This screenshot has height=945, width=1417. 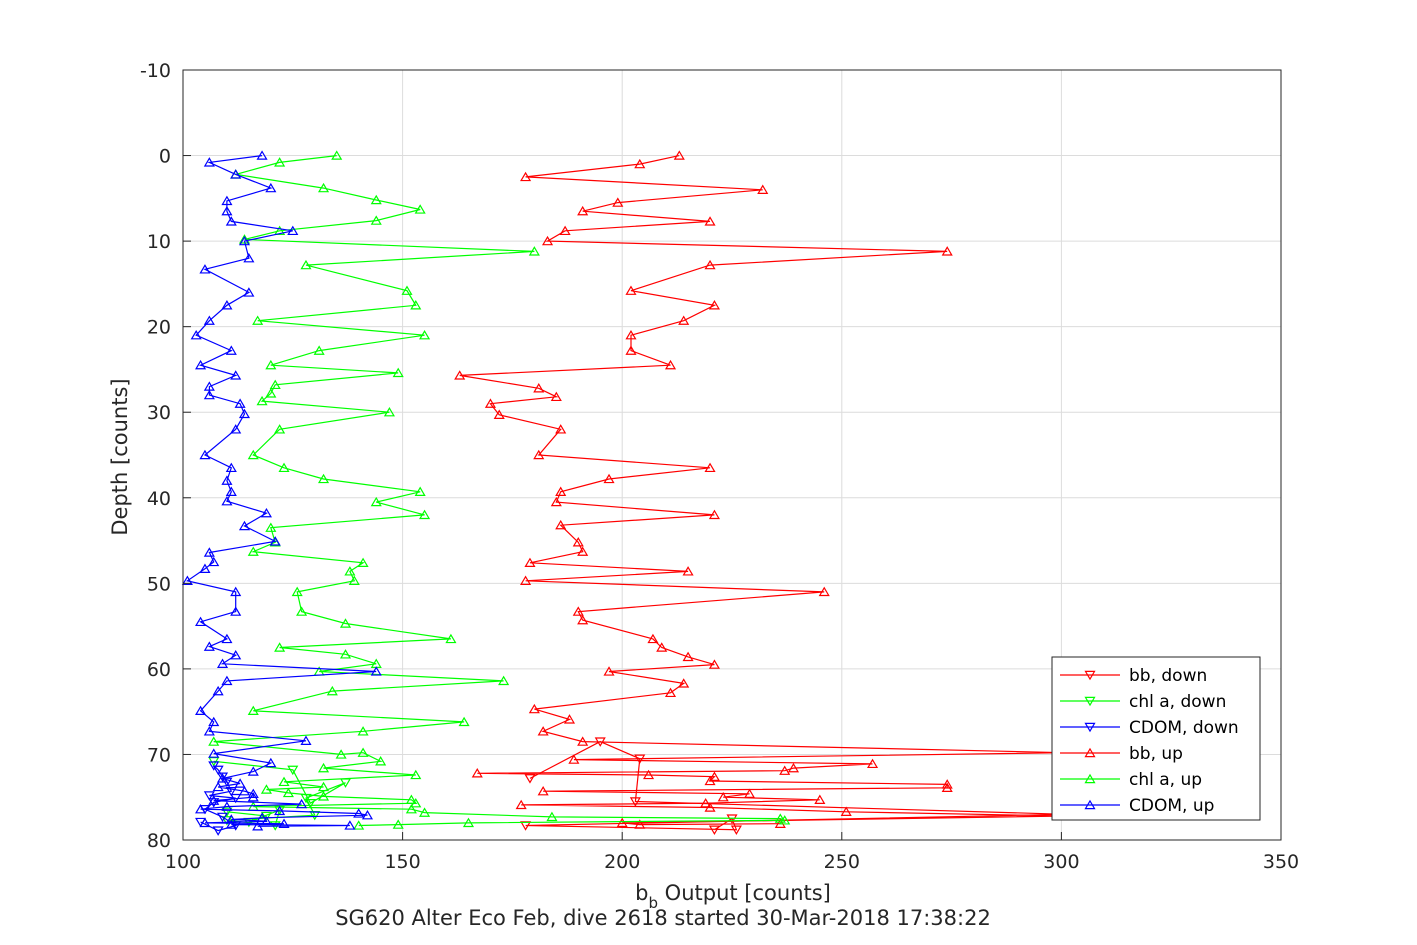 What do you see at coordinates (159, 328) in the screenshot?
I see `y-tick-label: 20` at bounding box center [159, 328].